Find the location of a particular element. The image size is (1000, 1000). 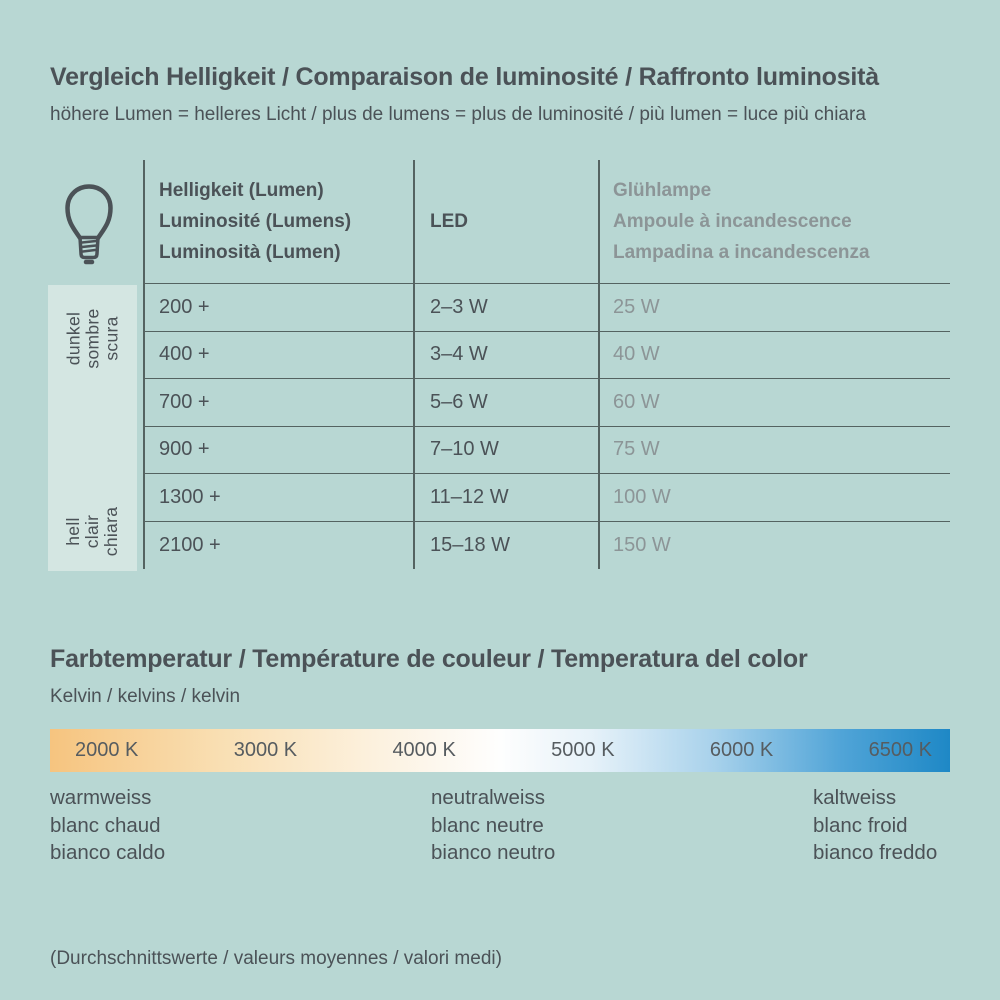

scale-bright-line: hell is located at coordinates (73, 531).